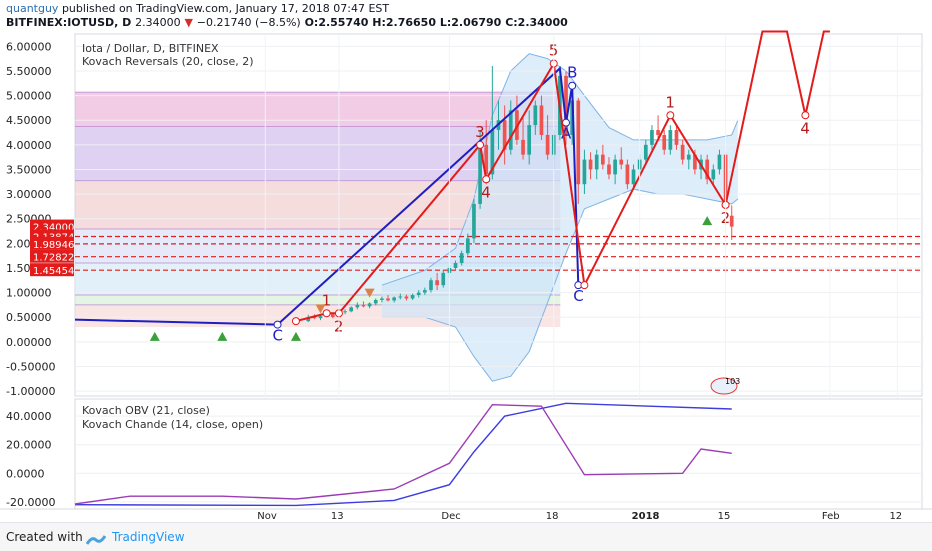 Image resolution: width=932 pixels, height=551 pixels. Describe the element at coordinates (69, 22) in the screenshot. I see `symbol-label: BITFINEX:IOTUSD, D` at that location.